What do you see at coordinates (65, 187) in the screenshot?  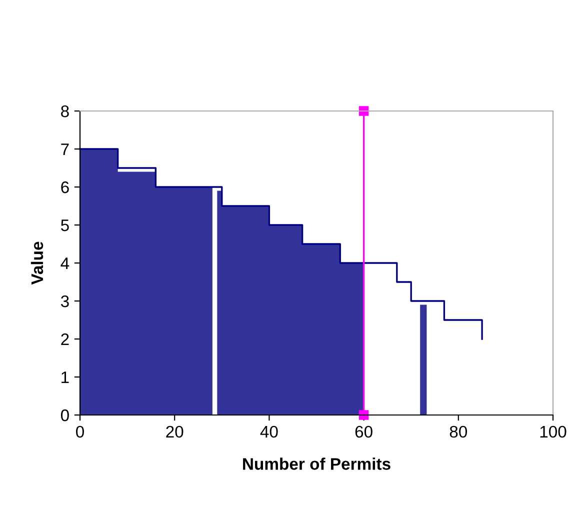 I see `y-tick-label: 6` at bounding box center [65, 187].